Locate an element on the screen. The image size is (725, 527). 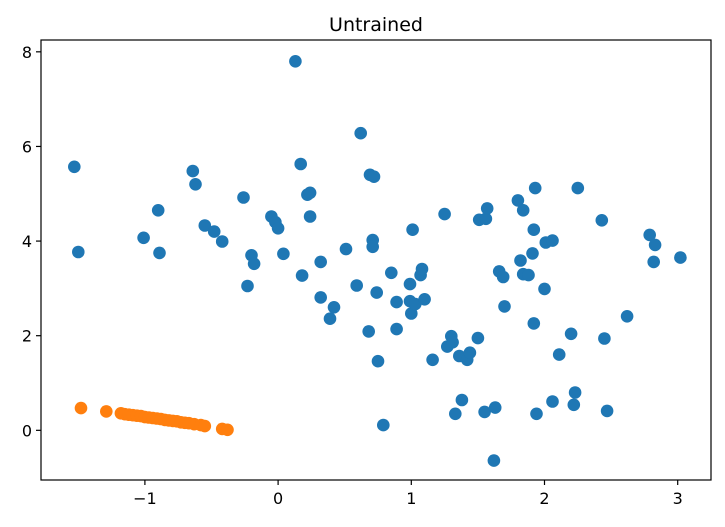
y-tick-label: 0 is located at coordinates (27, 430).